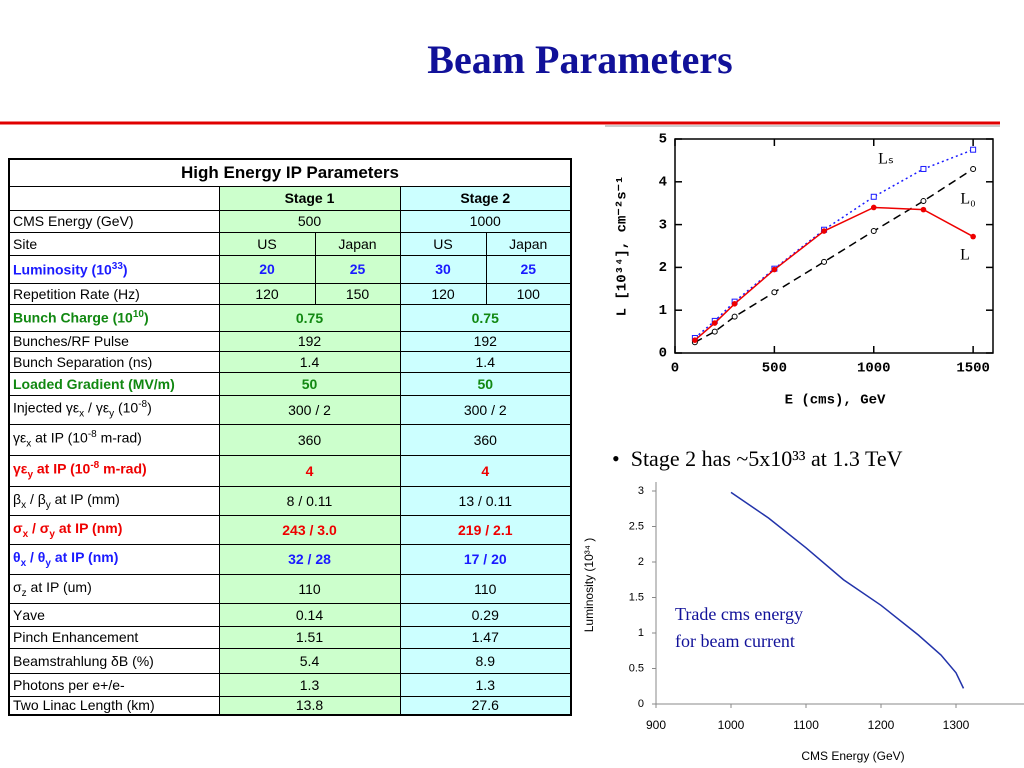 This screenshot has width=1024, height=768. What do you see at coordinates (114, 439) in the screenshot?
I see `row-label: γεx at IP (10-8 m-rad)` at bounding box center [114, 439].